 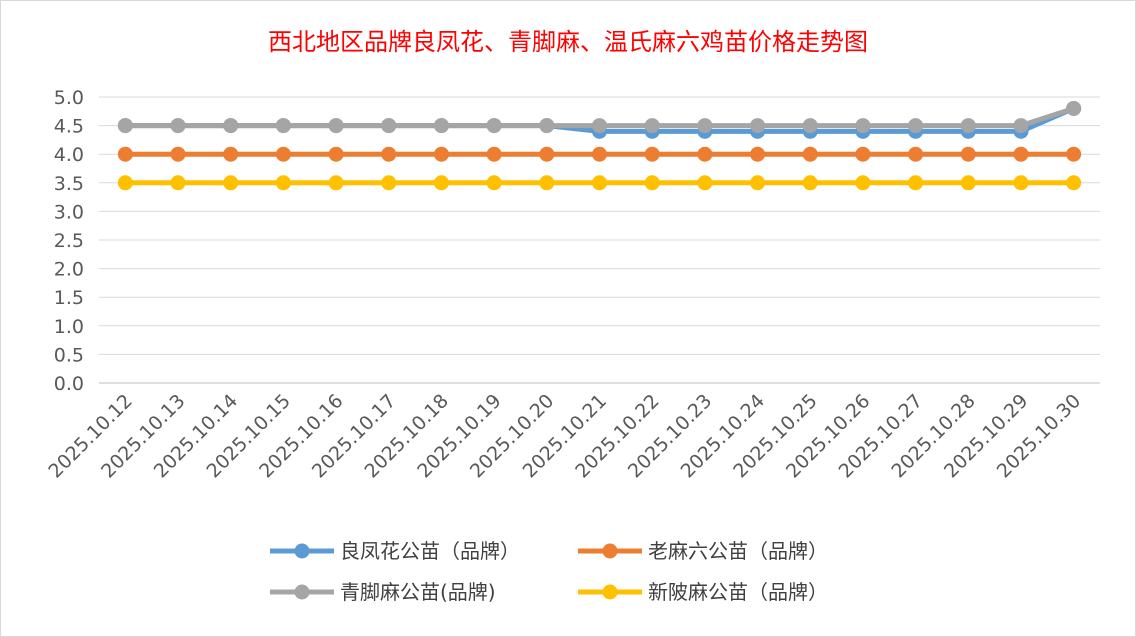 What do you see at coordinates (738, 551) in the screenshot?
I see `legend-label: 老麻六公苗（品牌）` at bounding box center [738, 551].